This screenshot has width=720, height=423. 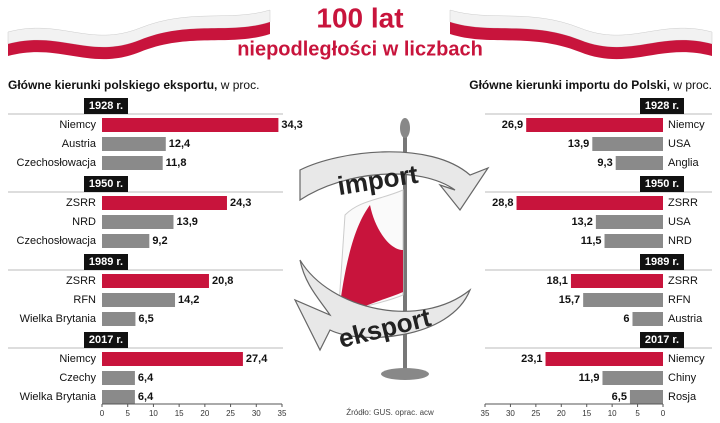 What do you see at coordinates (557, 281) in the screenshot?
I see `value-label: 18,1` at bounding box center [557, 281].